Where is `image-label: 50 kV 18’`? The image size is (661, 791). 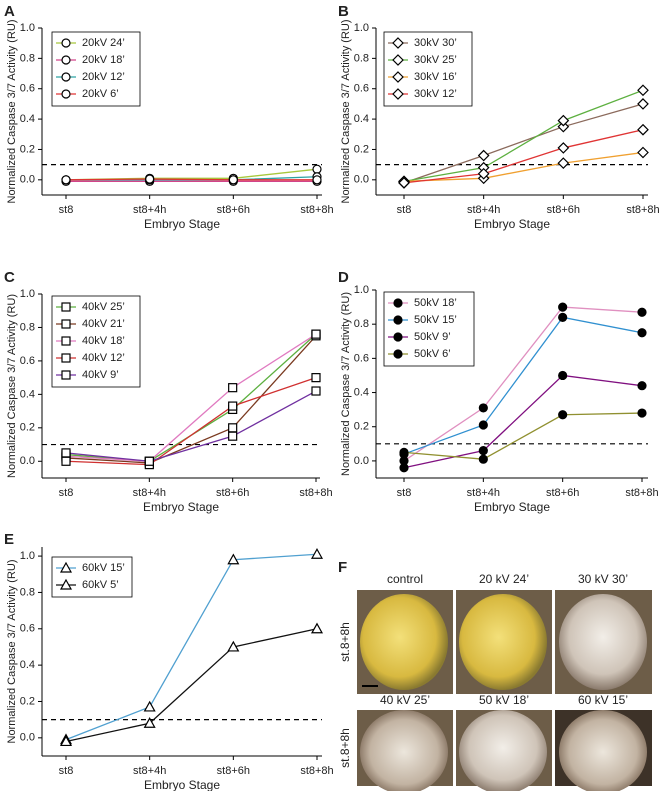
image-label: 50 kV 18’ is located at coordinates (504, 700).